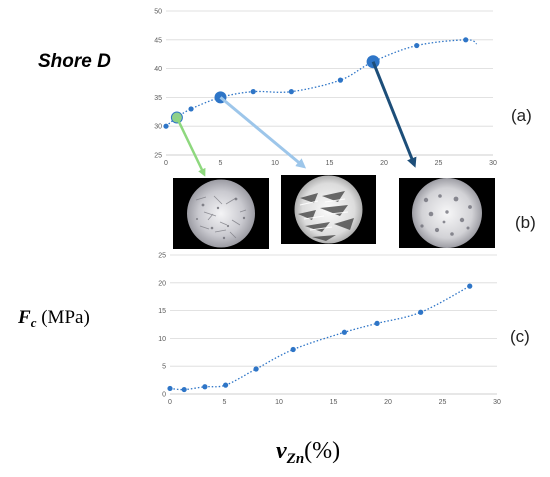 Image resolution: width=550 pixels, height=477 pixels. Describe the element at coordinates (322, 451) in the screenshot. I see `x-unit: (%)` at that location.